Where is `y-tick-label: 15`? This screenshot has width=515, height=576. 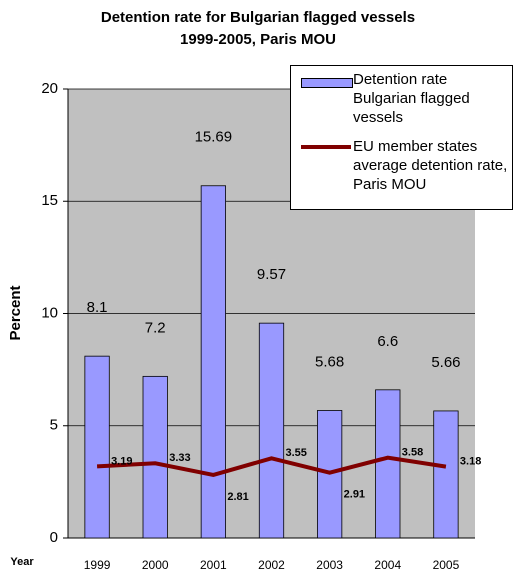 y-tick-label: 15 is located at coordinates (49, 200).